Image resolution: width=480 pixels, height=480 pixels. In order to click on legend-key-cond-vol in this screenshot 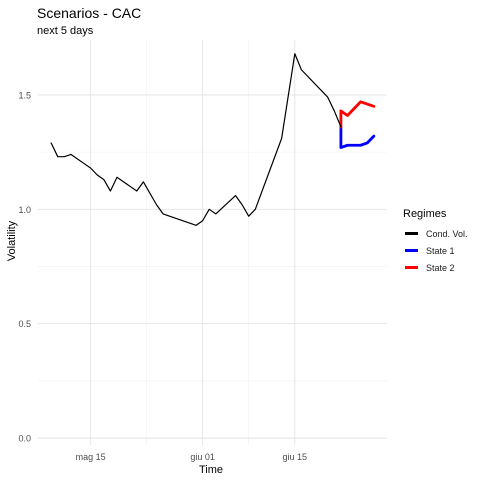, I will do `click(411, 233)`.